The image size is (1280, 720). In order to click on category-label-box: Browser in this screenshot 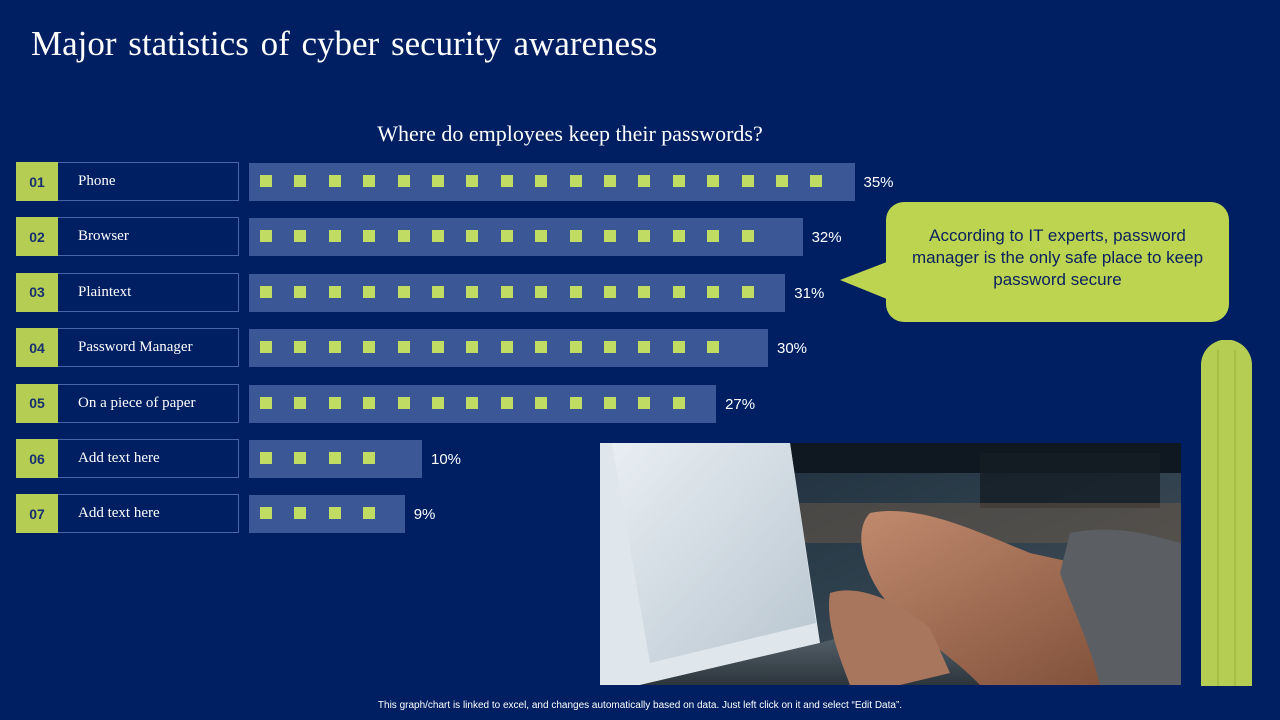, I will do `click(148, 237)`.